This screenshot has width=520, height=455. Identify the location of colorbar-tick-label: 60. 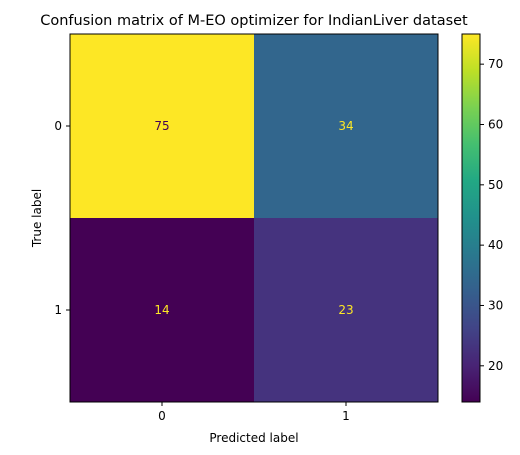
(495, 124).